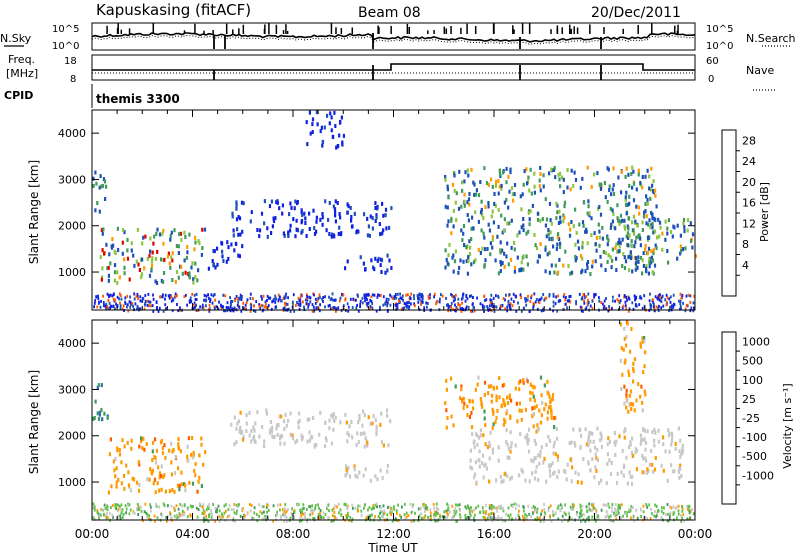  What do you see at coordinates (752, 361) in the screenshot?
I see `colorbar-tick-label: 500` at bounding box center [752, 361].